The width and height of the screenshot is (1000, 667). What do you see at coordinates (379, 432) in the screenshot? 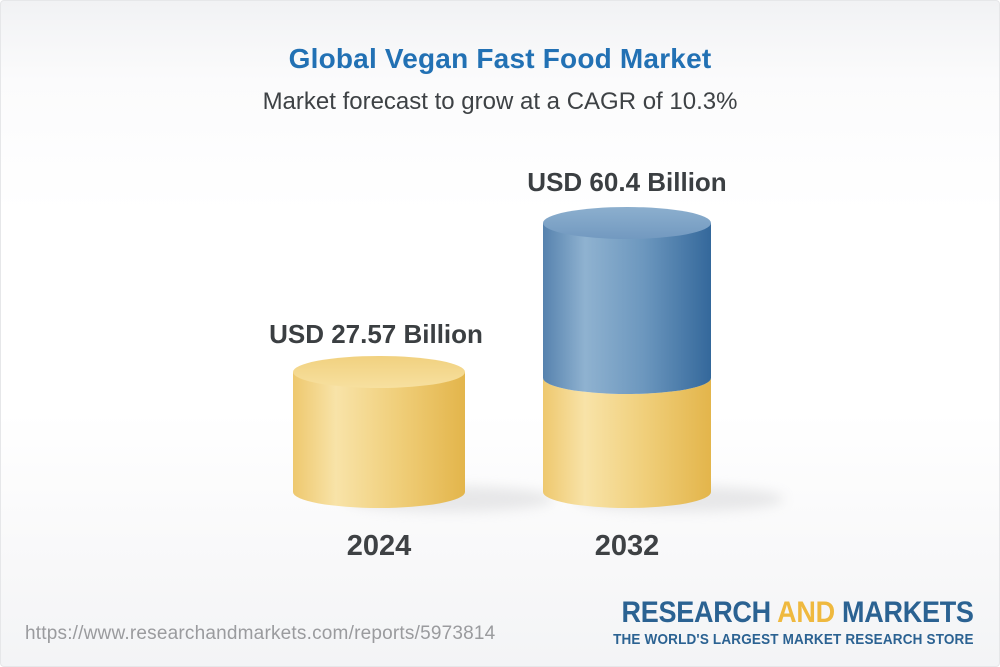
I see `bar-2024-cylinder` at bounding box center [379, 432].